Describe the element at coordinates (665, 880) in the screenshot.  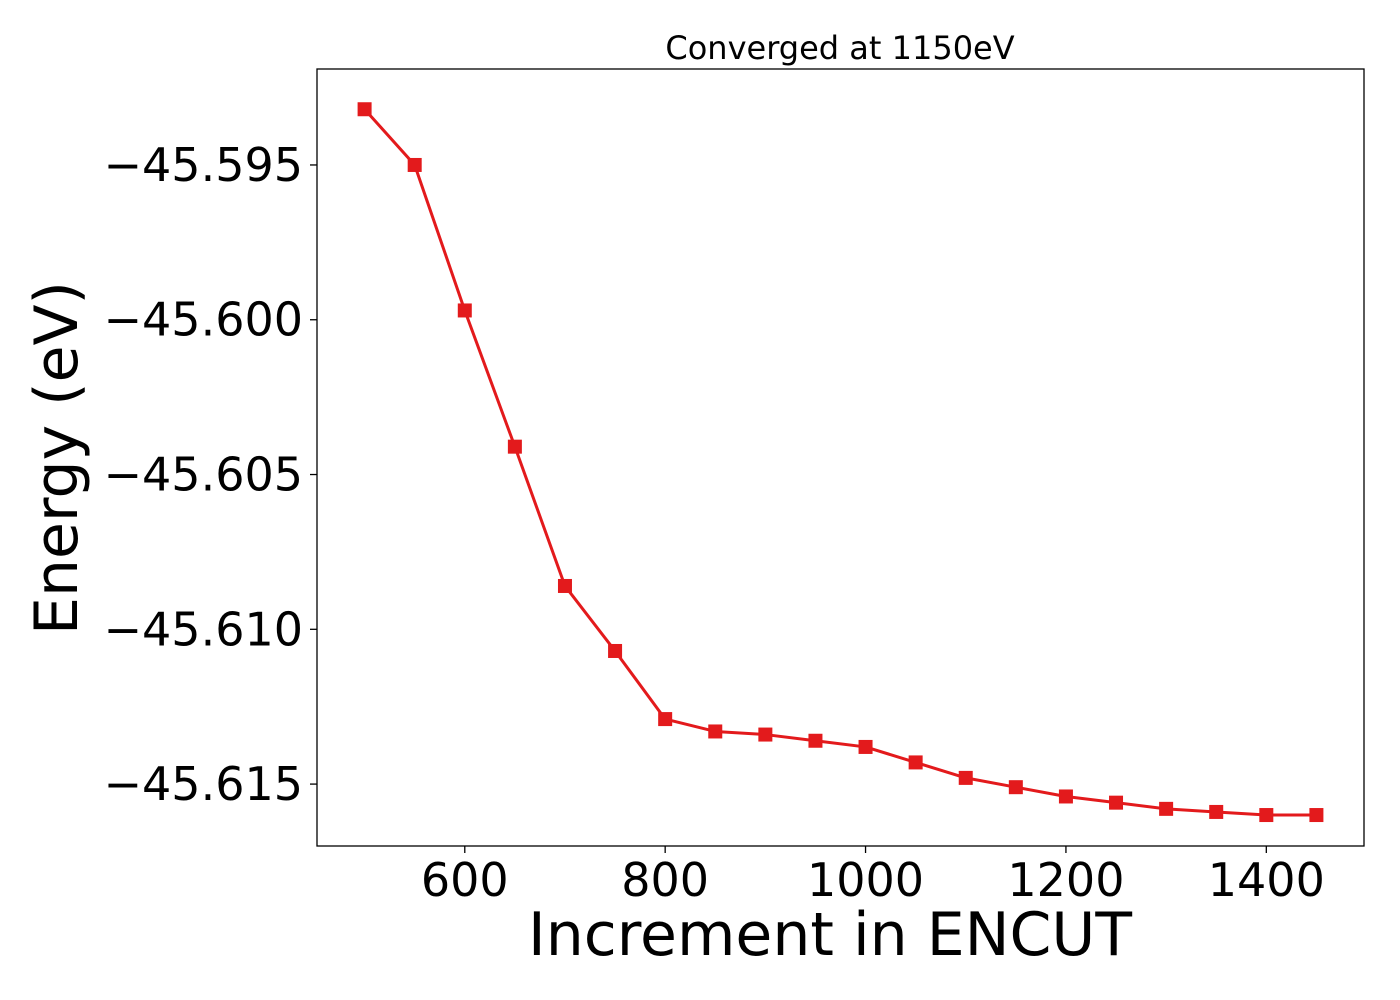
I see `x-tick-label: 800` at that location.